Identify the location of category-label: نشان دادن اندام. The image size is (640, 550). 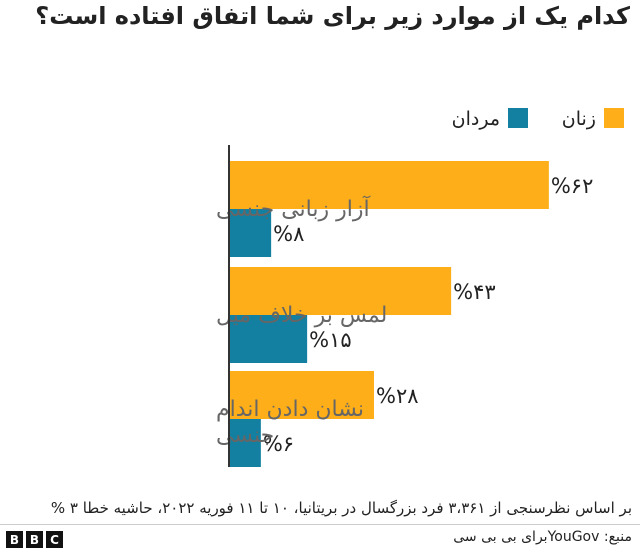
(290, 409).